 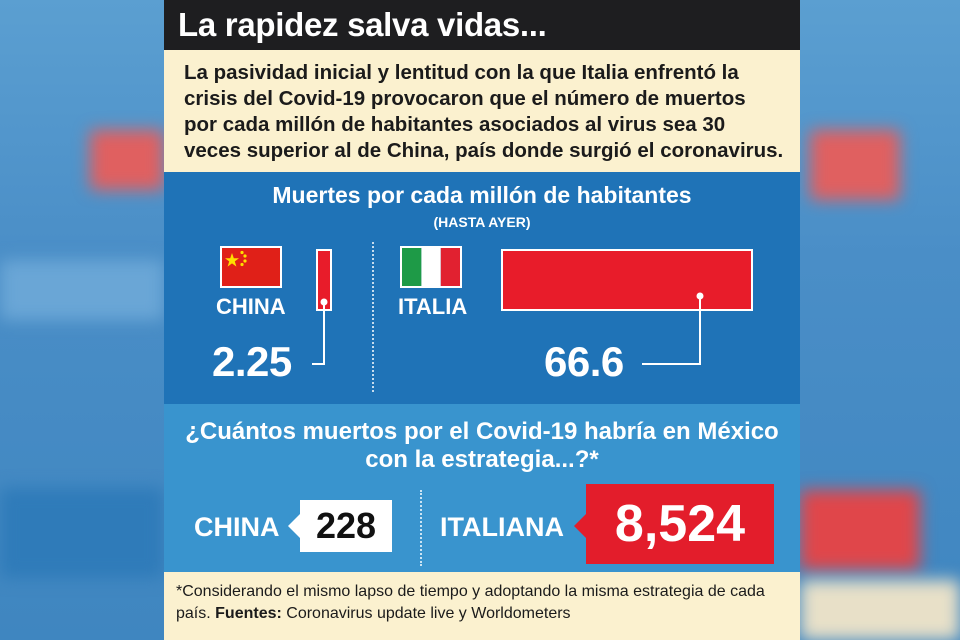 What do you see at coordinates (671, 330) in the screenshot?
I see `leader-line-italia` at bounding box center [671, 330].